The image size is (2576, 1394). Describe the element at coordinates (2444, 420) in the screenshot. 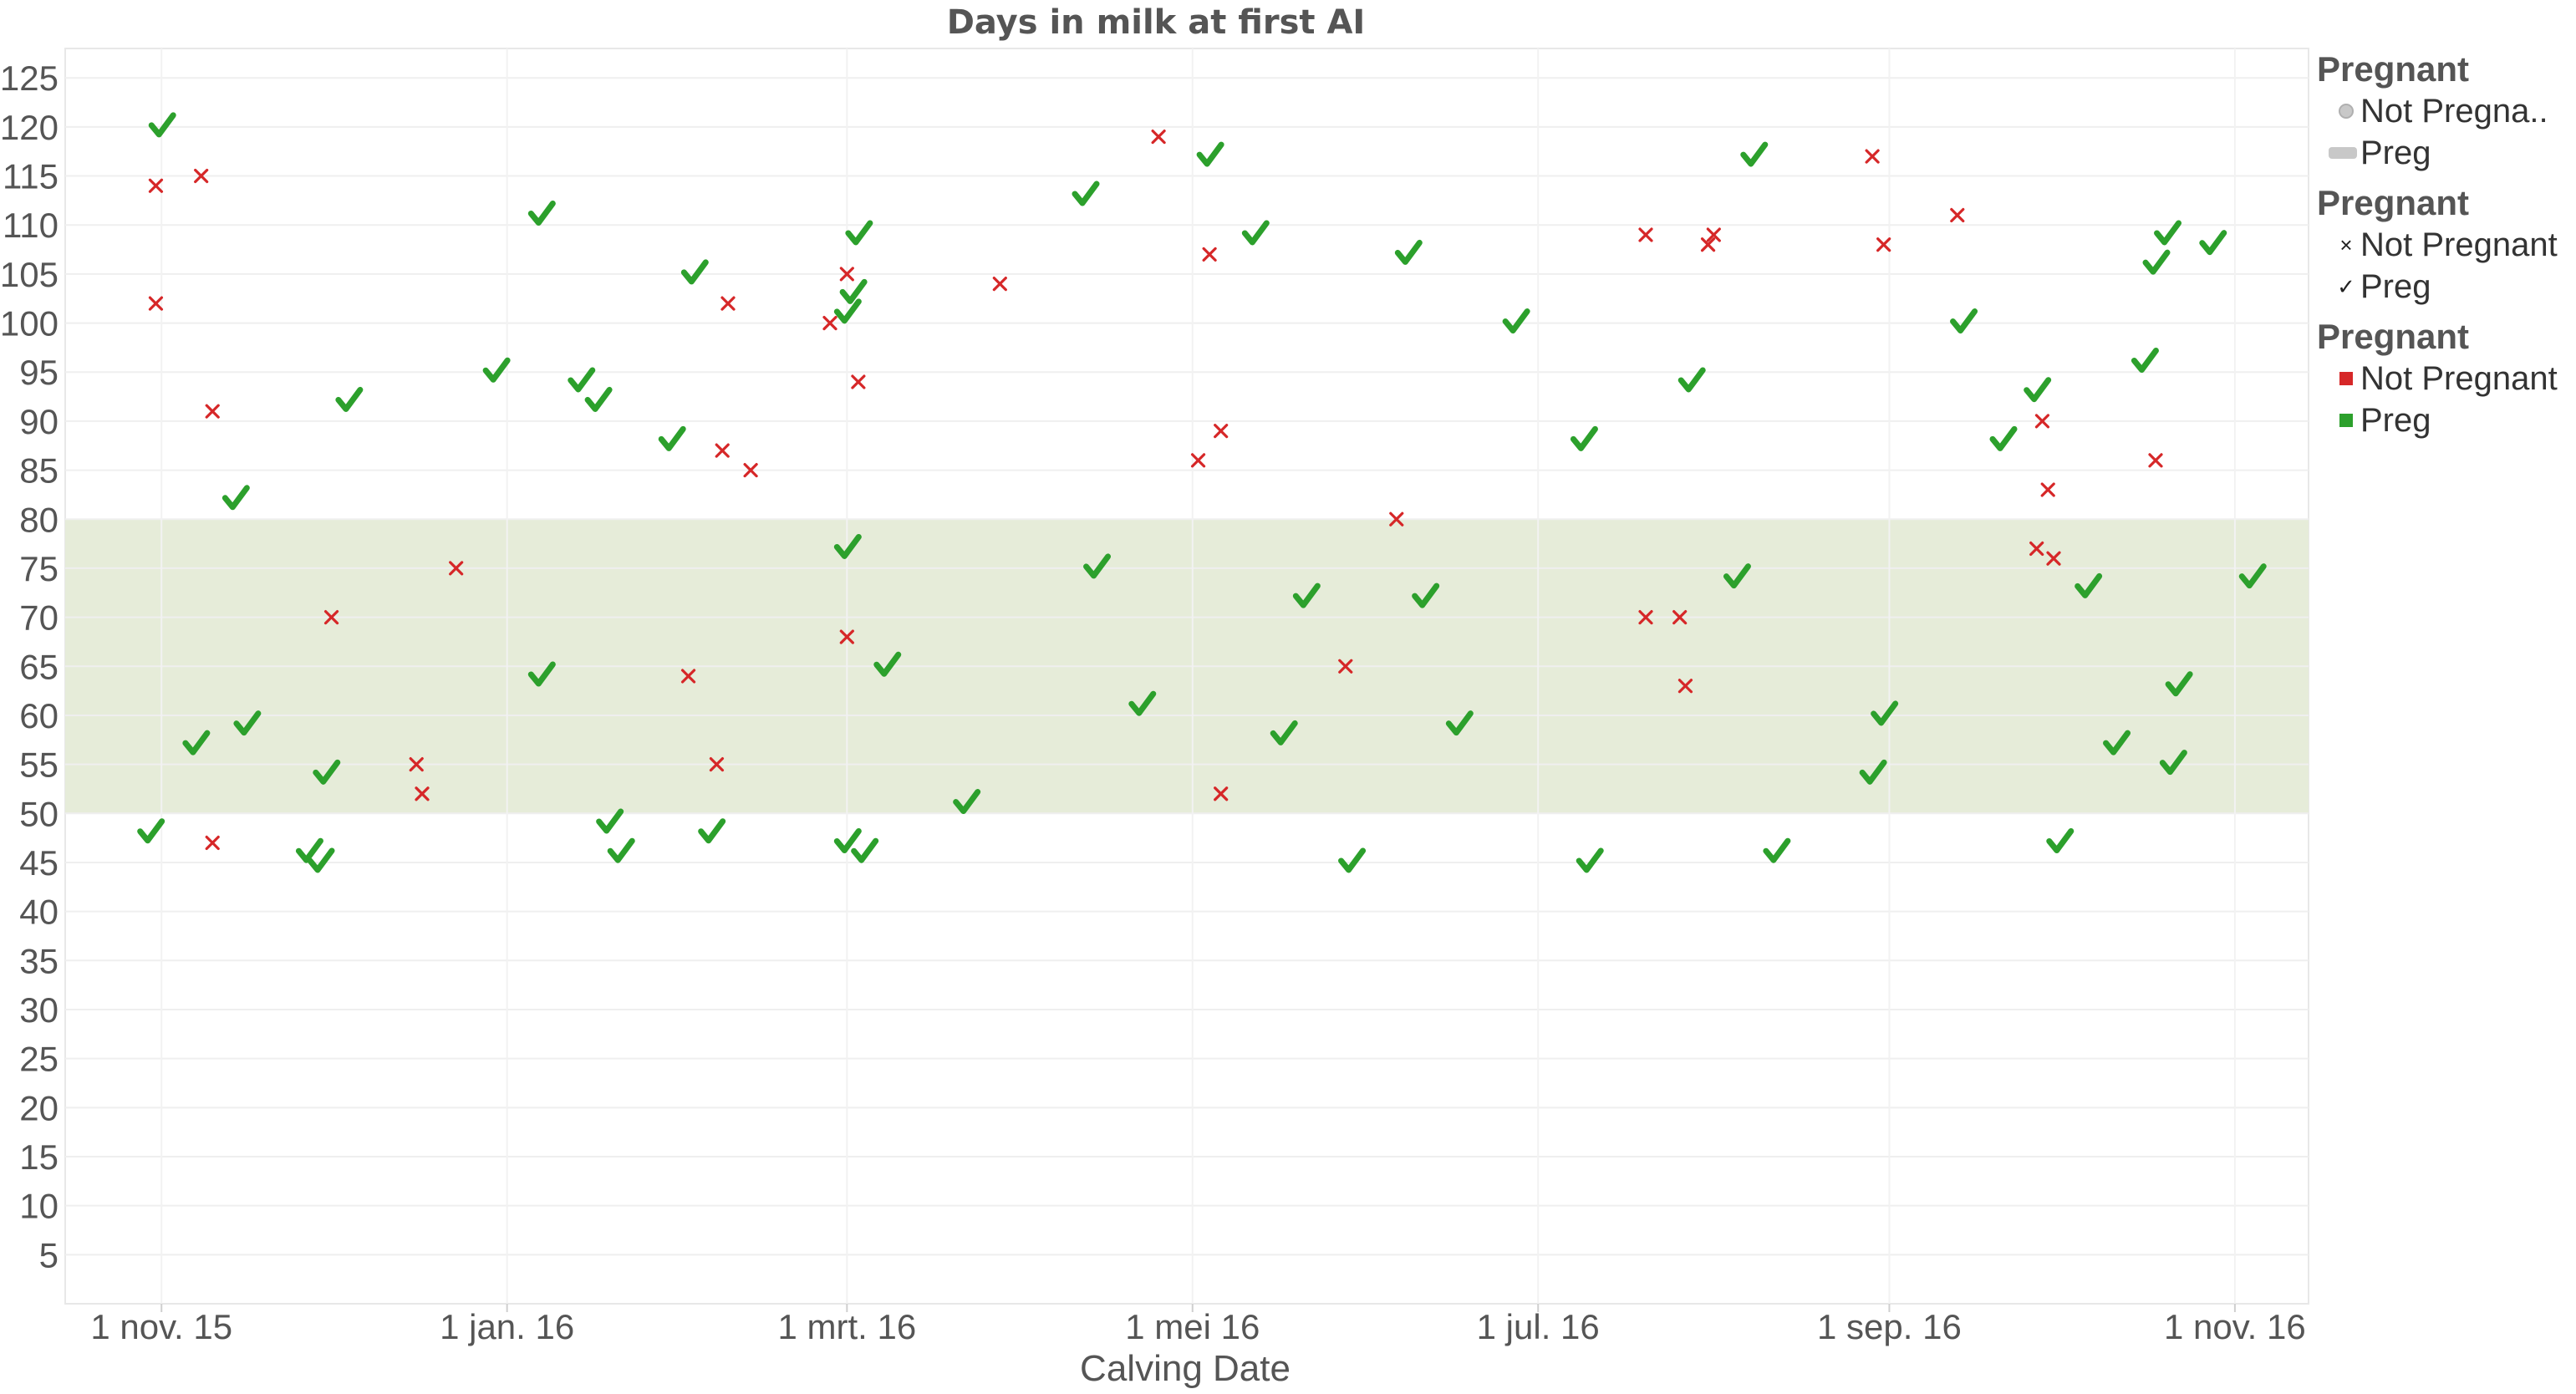

I see `legend-item-preg-color: Preg` at that location.